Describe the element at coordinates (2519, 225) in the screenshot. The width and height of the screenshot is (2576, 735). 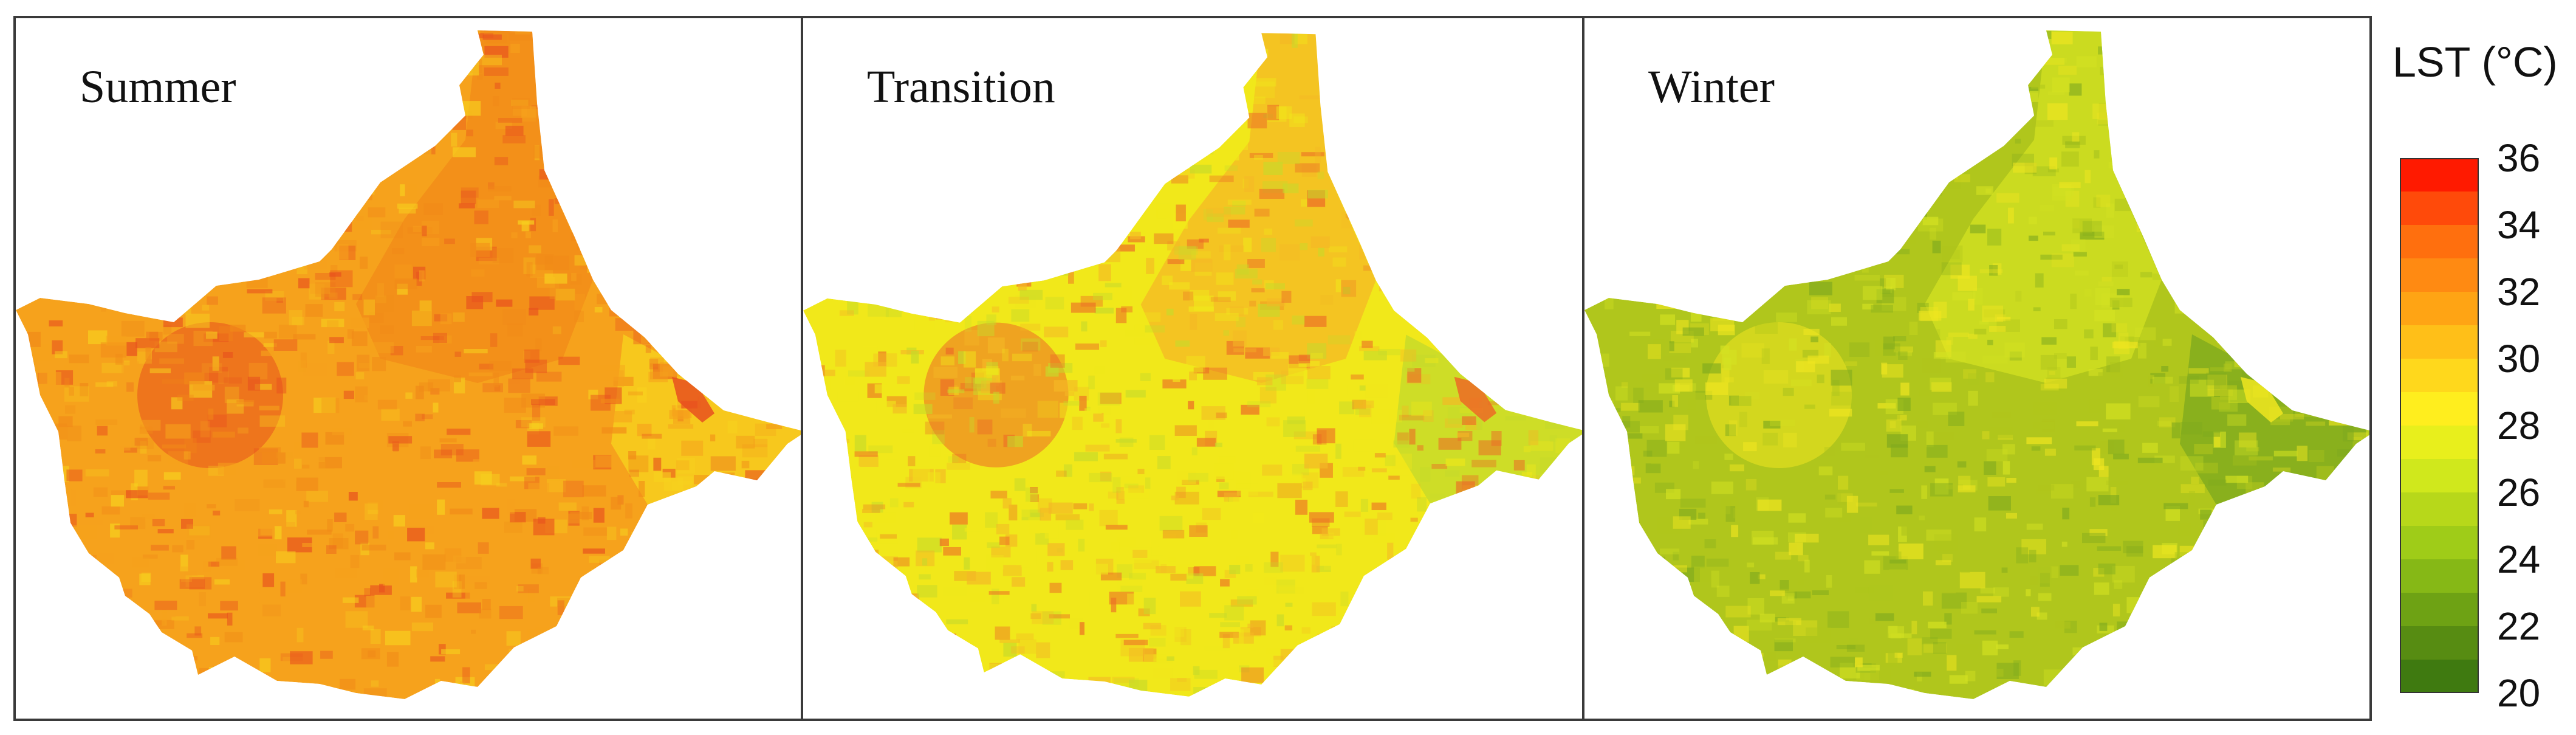
I see `legend-tick-label: 34` at that location.